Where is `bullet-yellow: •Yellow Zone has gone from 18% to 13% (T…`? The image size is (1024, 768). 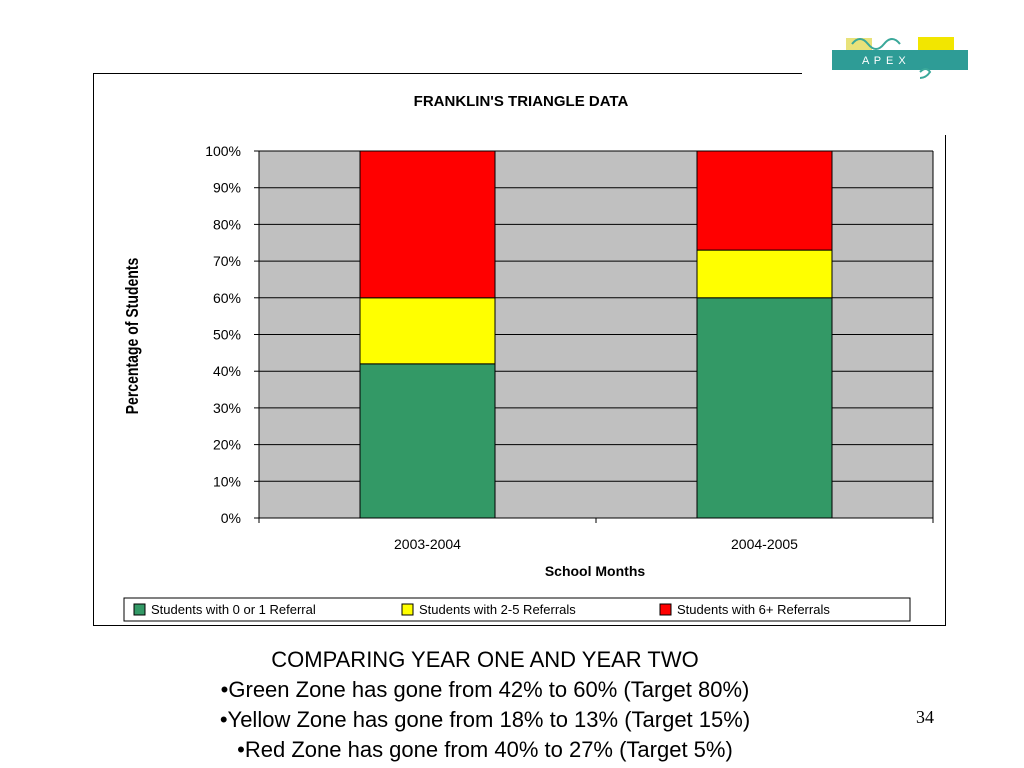
bullet-yellow: •Yellow Zone has gone from 18% to 13% (T… is located at coordinates (485, 719).